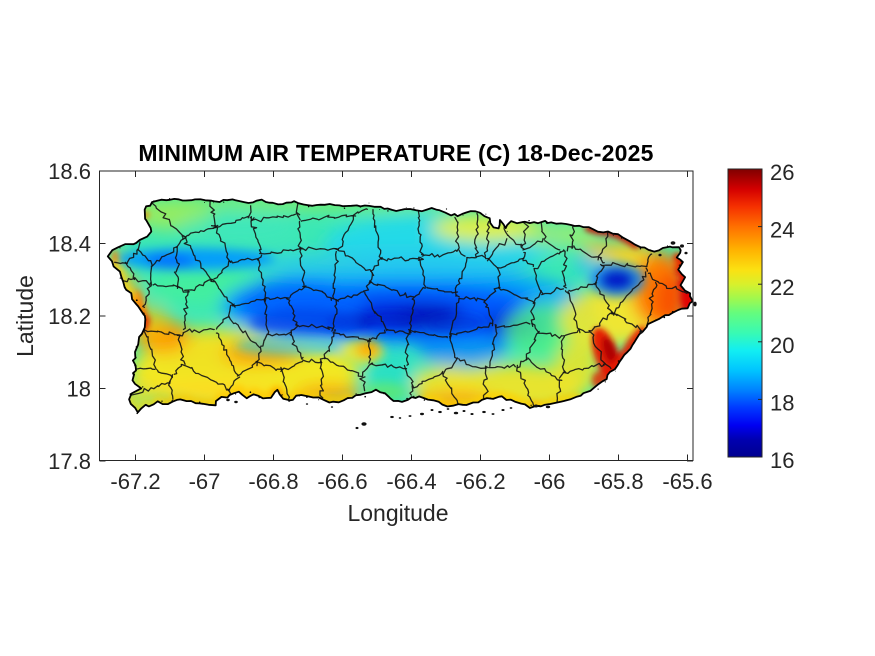 This screenshot has width=875, height=656. Describe the element at coordinates (69, 461) in the screenshot. I see `svg-text: 17.8` at that location.